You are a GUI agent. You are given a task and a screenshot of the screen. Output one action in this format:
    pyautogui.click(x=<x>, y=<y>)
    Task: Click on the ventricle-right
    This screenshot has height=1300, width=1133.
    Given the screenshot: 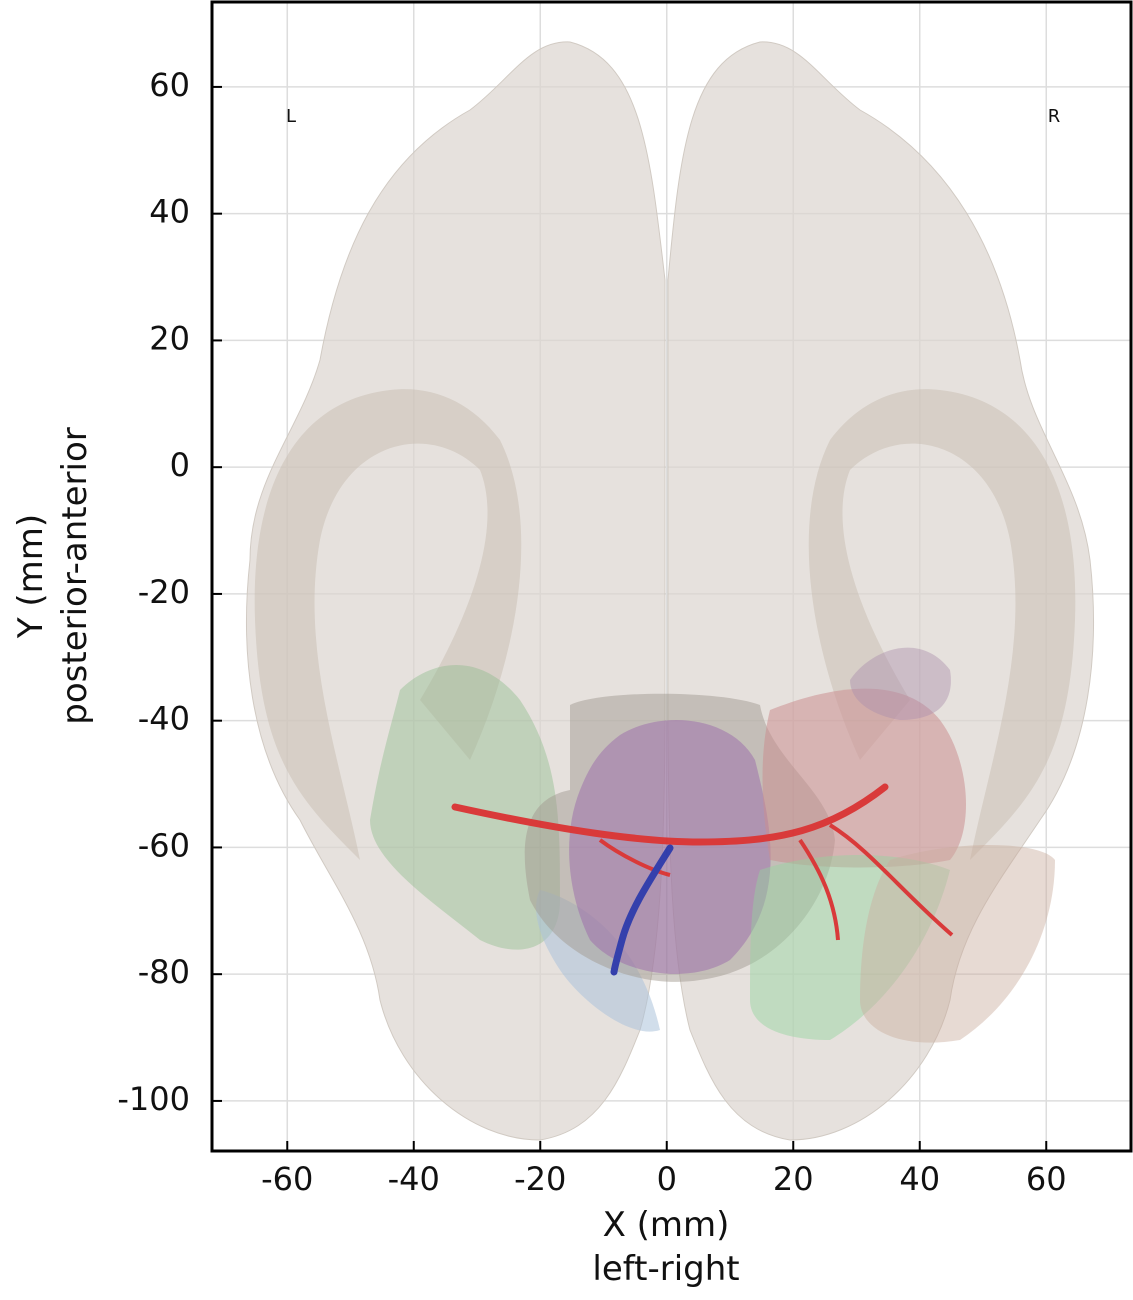 What is the action you would take?
    pyautogui.click(x=942, y=624)
    